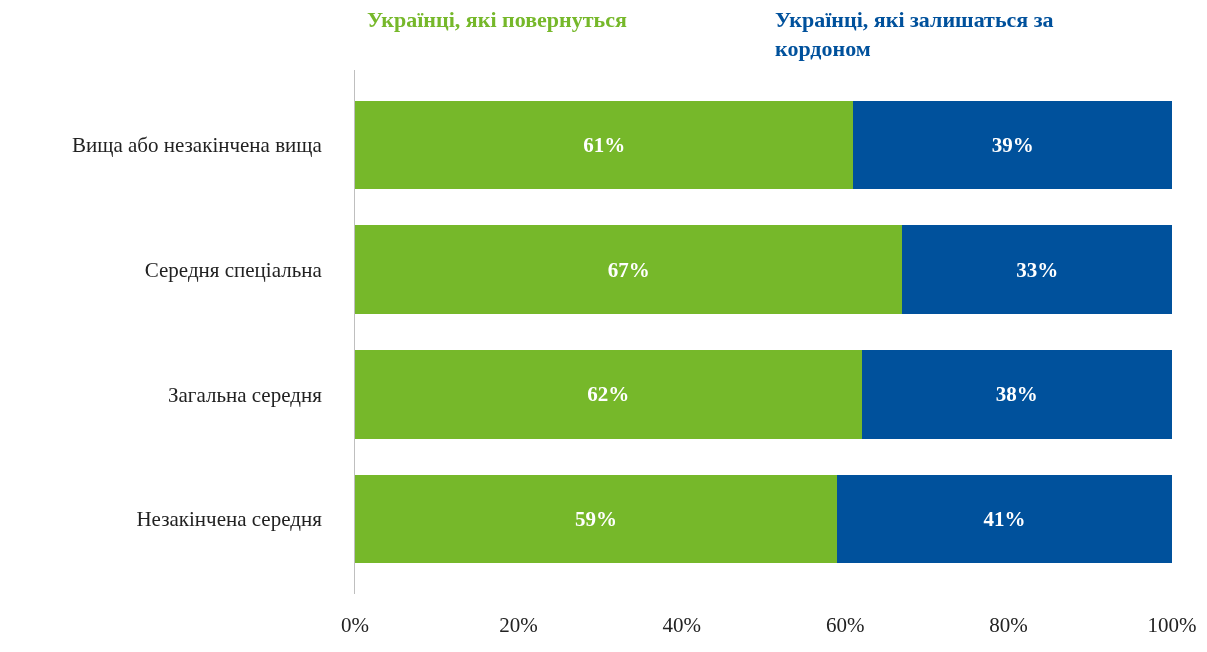 This screenshot has width=1207, height=652. What do you see at coordinates (229, 519) in the screenshot?
I see `y-tick-label: Незакінчена середня` at bounding box center [229, 519].